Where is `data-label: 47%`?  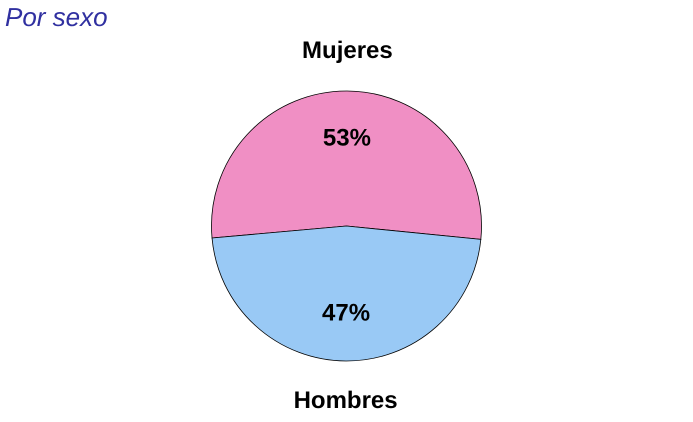 data-label: 47% is located at coordinates (346, 313).